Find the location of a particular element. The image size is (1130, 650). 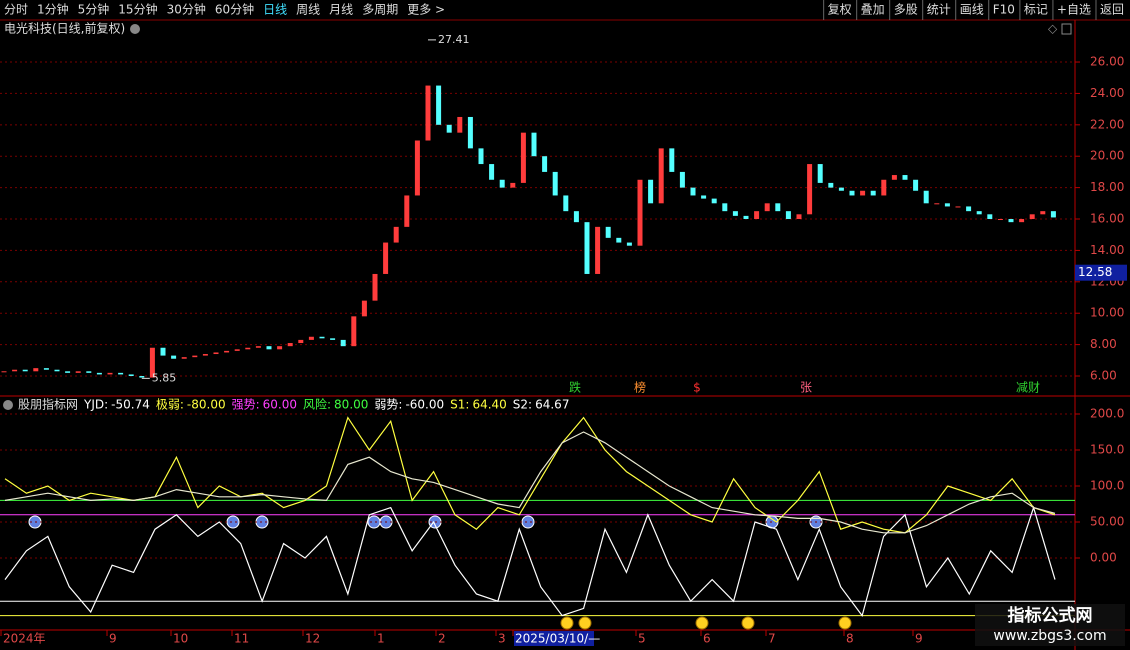

toolbar-button: 15分钟 is located at coordinates (137, 9).